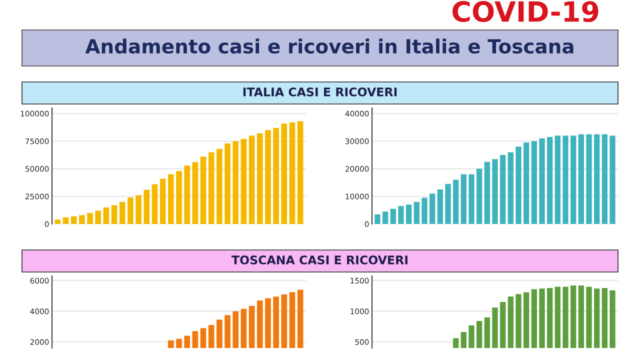 Image resolution: width=640 pixels, height=350 pixels. I want to click on chart-subtitle: Andamento casi e ricoveri in Italia e Toscana, so click(329, 46).